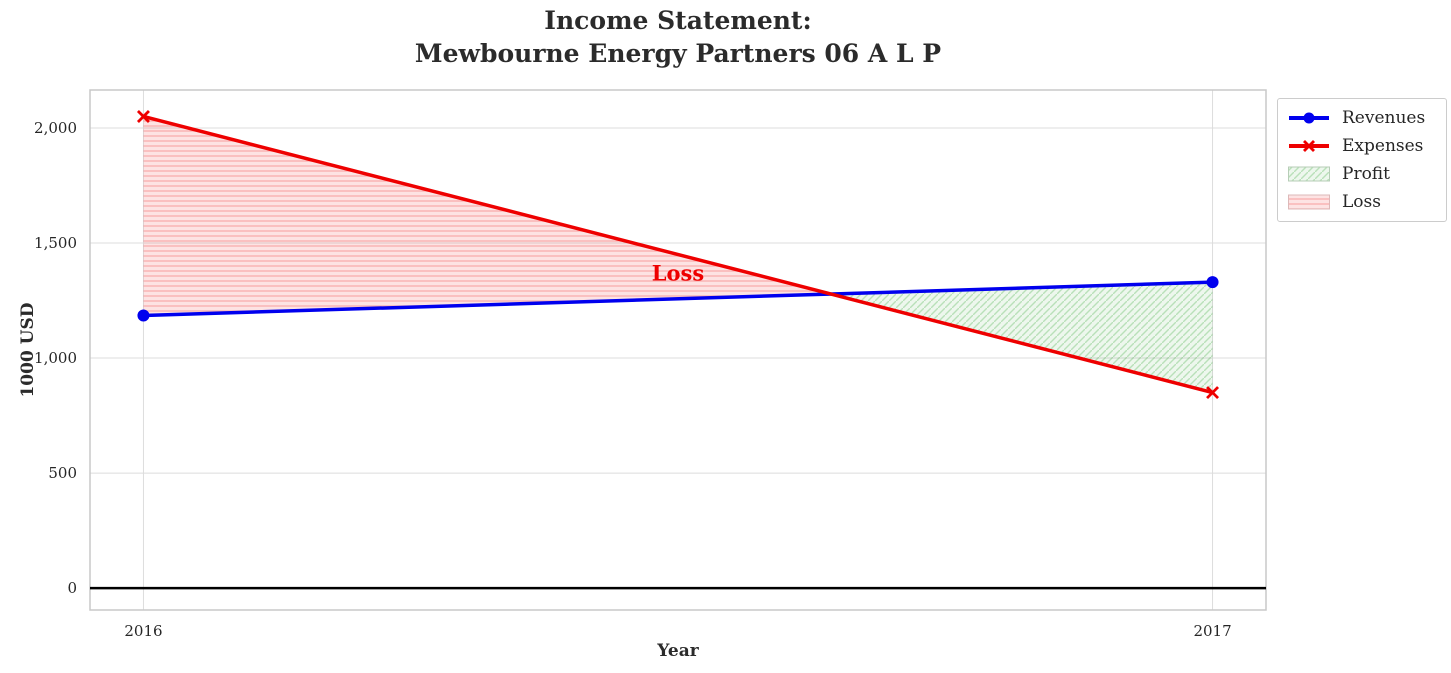 The image size is (1451, 673). Describe the element at coordinates (678, 20) in the screenshot. I see `chart-title-line1: Income Statement:` at that location.